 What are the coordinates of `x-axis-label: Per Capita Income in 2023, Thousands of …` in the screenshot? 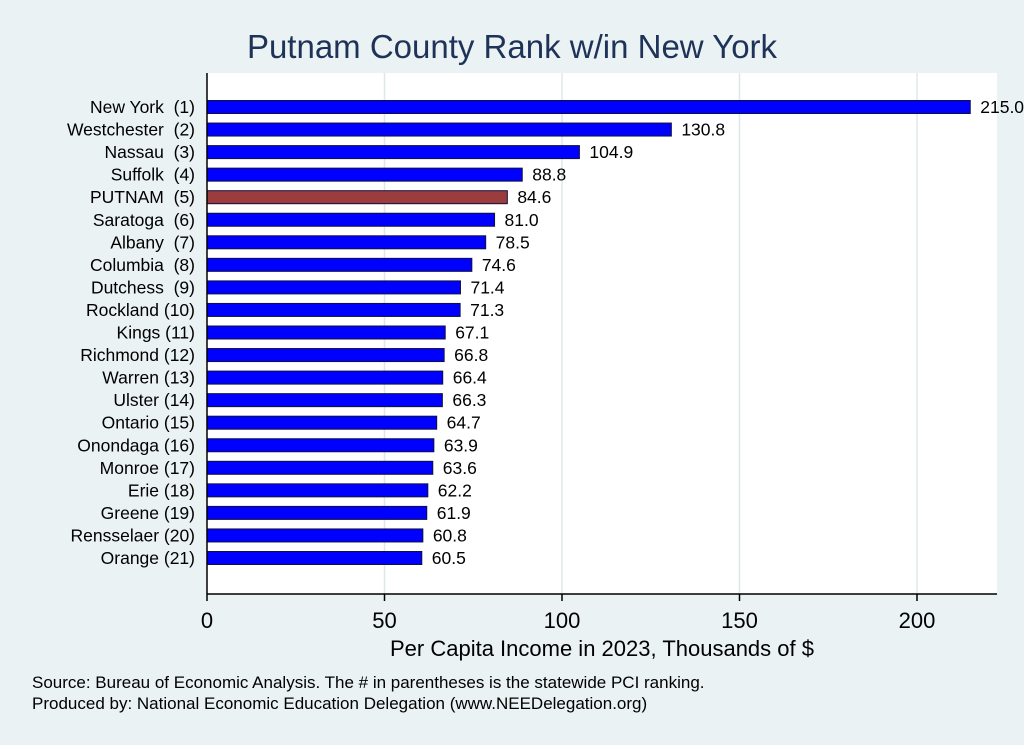 It's located at (602, 648).